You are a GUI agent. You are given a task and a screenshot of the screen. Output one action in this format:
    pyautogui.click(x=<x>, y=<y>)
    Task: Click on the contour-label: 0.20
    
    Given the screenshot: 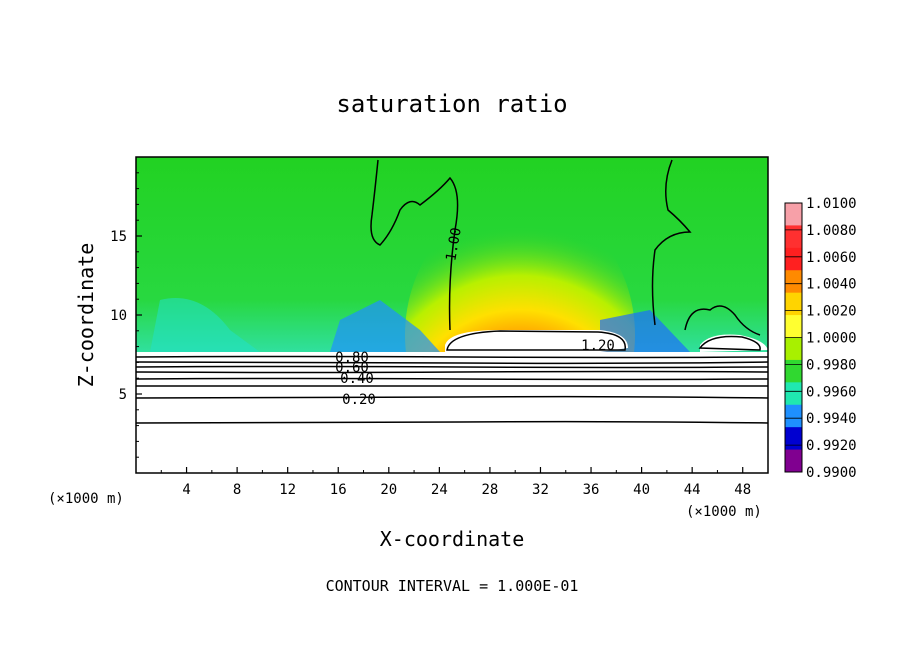 What is the action you would take?
    pyautogui.click(x=359, y=400)
    